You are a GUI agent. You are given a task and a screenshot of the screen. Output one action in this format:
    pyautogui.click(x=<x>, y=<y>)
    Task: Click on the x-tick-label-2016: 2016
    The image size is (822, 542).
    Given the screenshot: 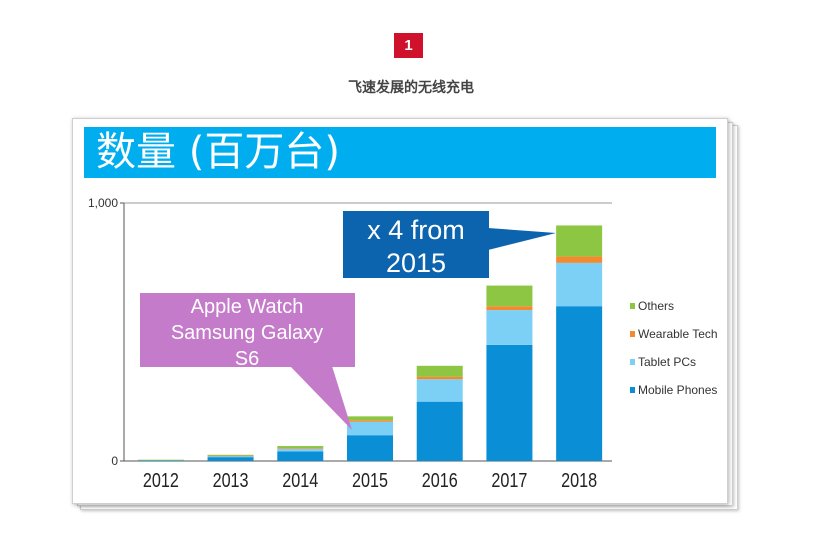 What is the action you would take?
    pyautogui.click(x=440, y=481)
    